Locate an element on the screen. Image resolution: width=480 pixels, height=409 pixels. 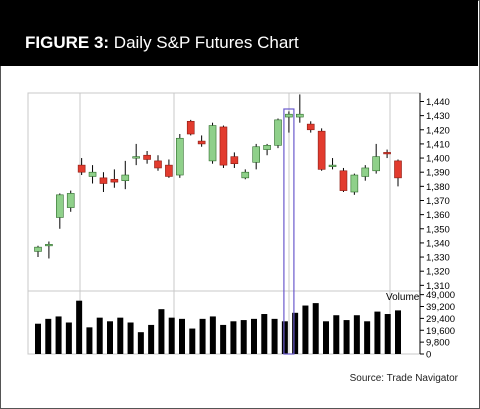
figure-title-text: Daily S&P Futures Chart is located at coordinates (206, 42).